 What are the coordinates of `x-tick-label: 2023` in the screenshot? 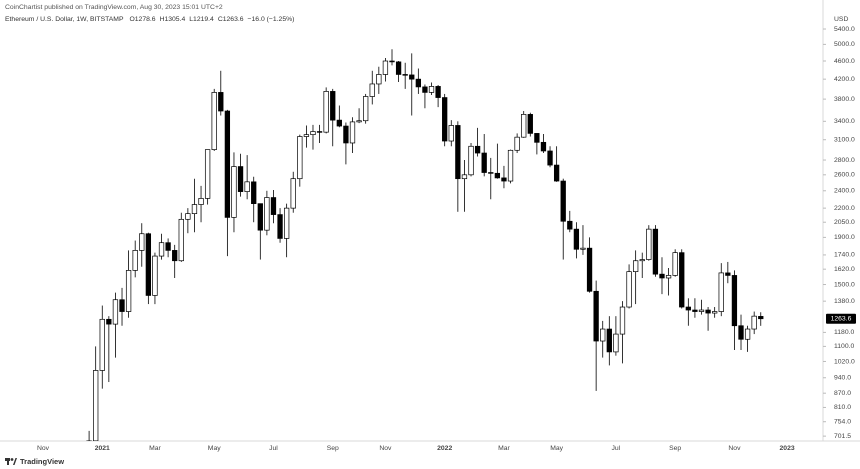 It's located at (787, 448).